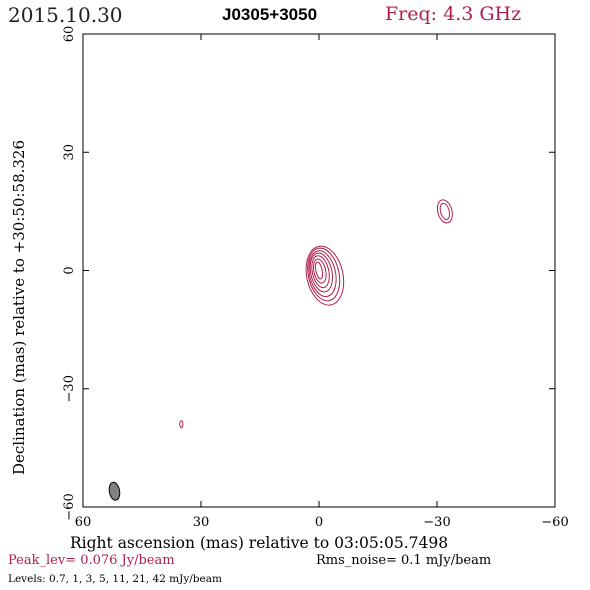 This screenshot has height=590, width=590. What do you see at coordinates (404, 560) in the screenshot?
I see `rms-noise: Rms_noise= 0.1 mJy/beam` at bounding box center [404, 560].